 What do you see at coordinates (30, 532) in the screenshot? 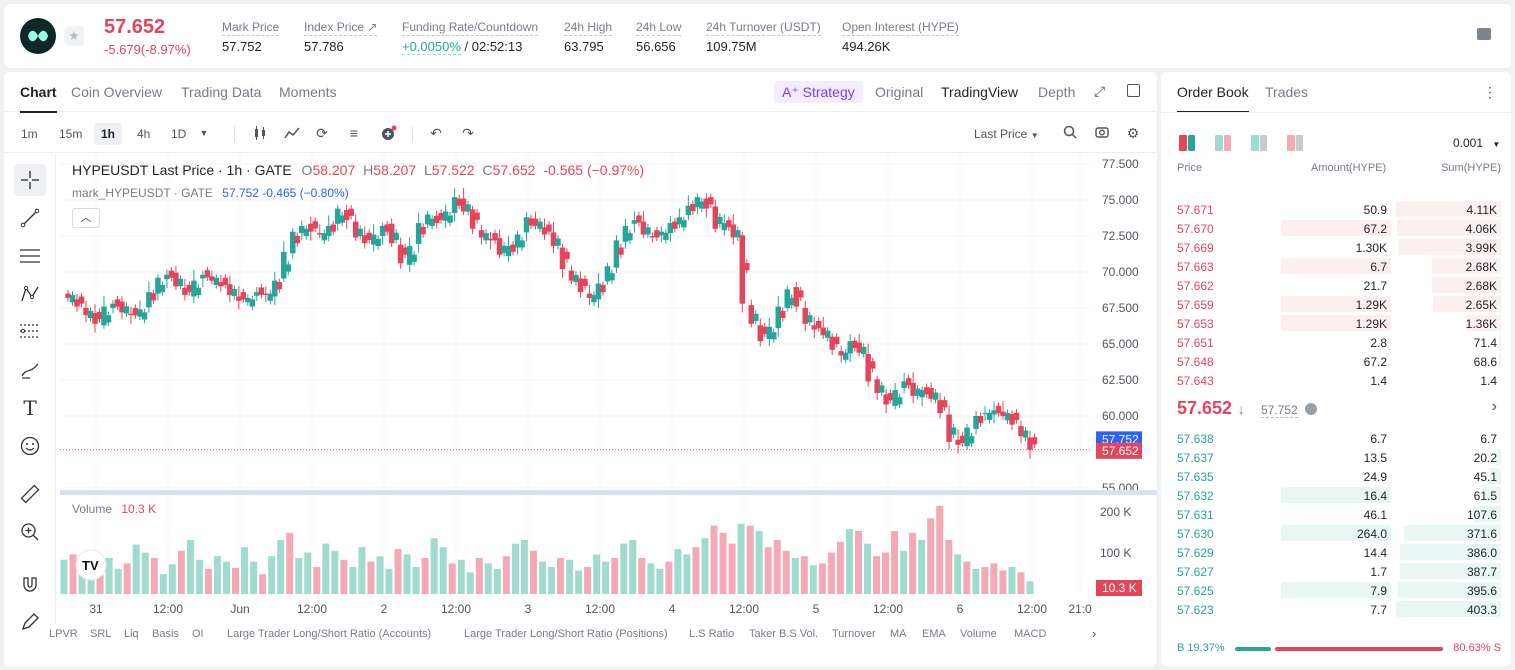
I see `zoom-in-icon` at bounding box center [30, 532].